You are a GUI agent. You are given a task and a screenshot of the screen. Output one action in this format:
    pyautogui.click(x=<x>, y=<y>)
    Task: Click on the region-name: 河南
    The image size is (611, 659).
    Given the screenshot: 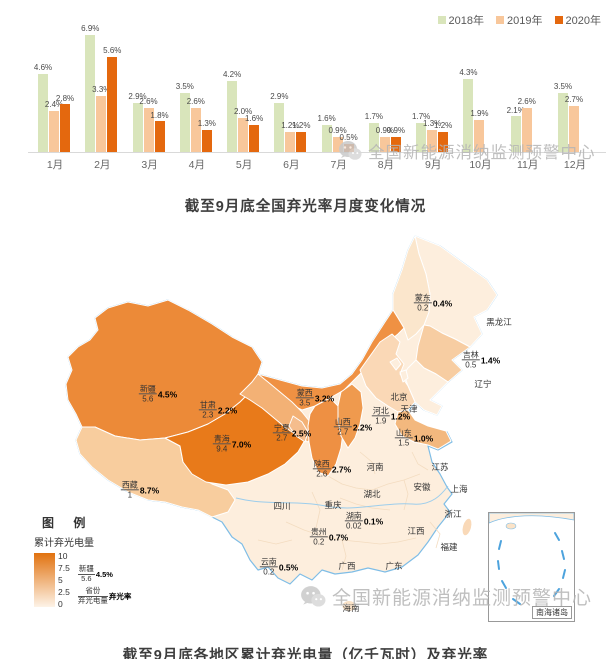 What is the action you would take?
    pyautogui.click(x=375, y=467)
    